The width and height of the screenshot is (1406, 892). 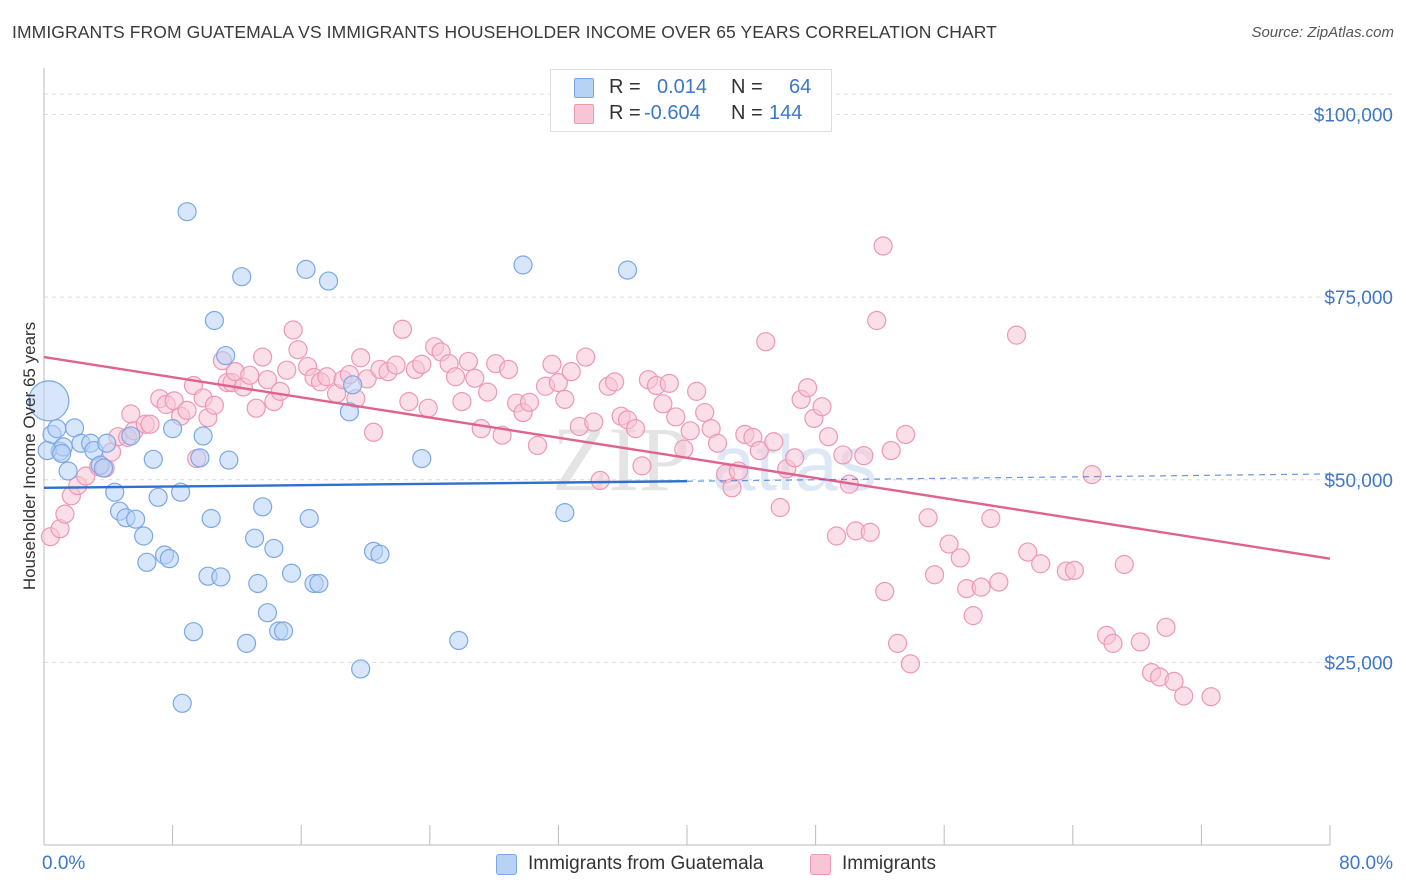 What do you see at coordinates (584, 88) in the screenshot?
I see `legend-swatch-blue` at bounding box center [584, 88].